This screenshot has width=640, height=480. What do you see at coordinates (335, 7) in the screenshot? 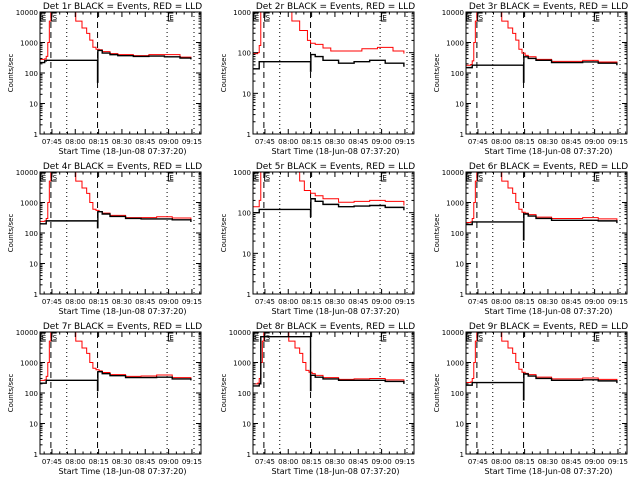
I see `chart-title: Det 2r BLACK = Events, RED = LLD` at bounding box center [335, 7].